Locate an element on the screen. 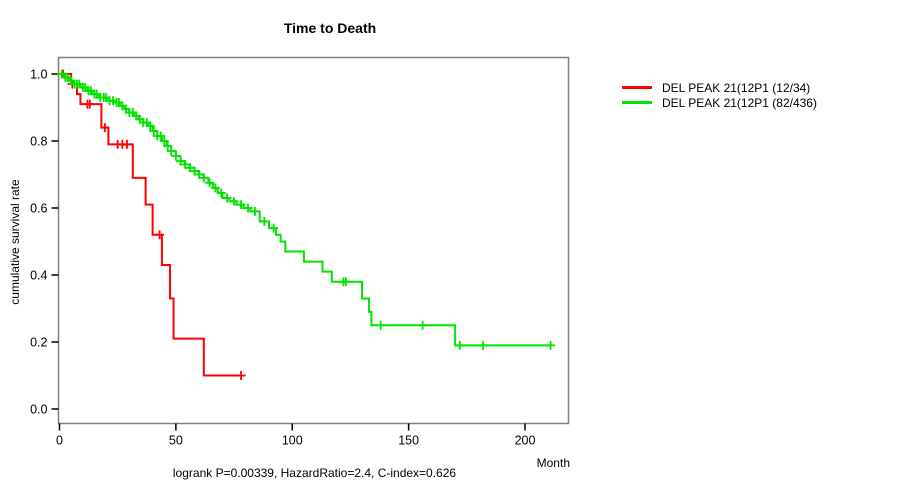 This screenshot has width=900, height=500. y-axis: 0.0 0.2 0.4 0.6 0.8 1.0 is located at coordinates (44, 242).